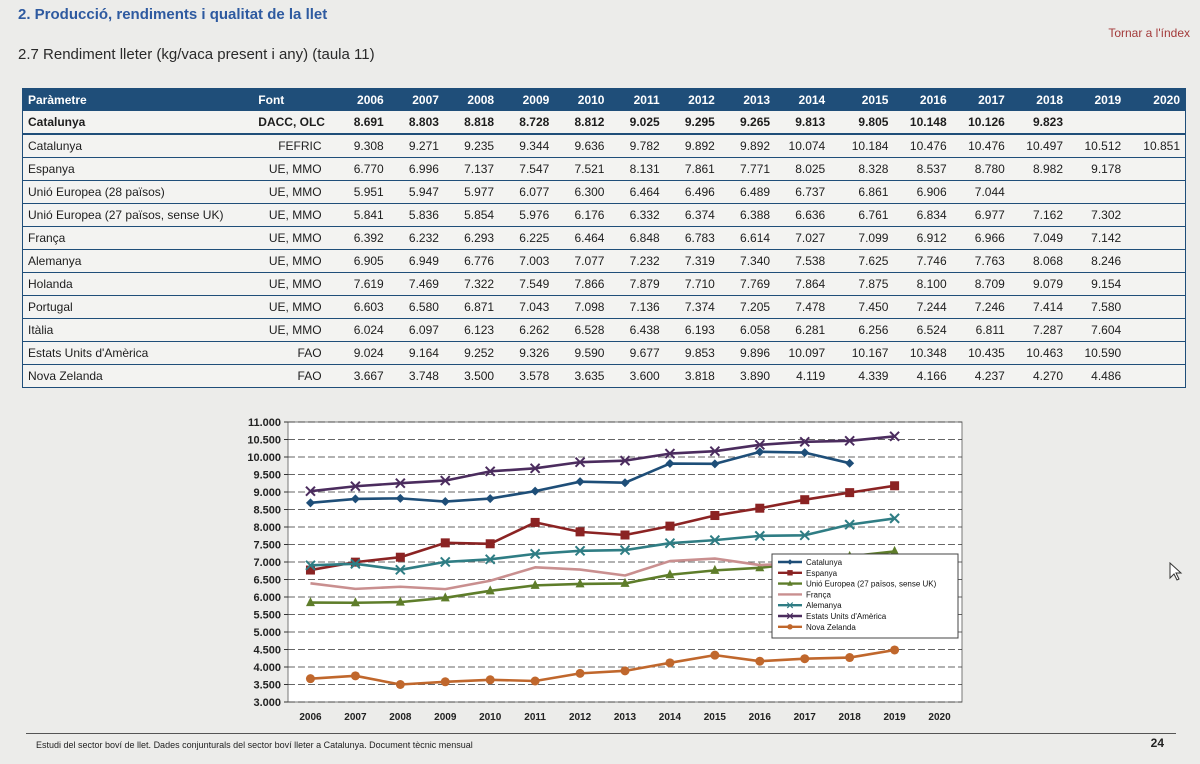  What do you see at coordinates (715, 717) in the screenshot?
I see `x-tick-label: 2015` at bounding box center [715, 717].